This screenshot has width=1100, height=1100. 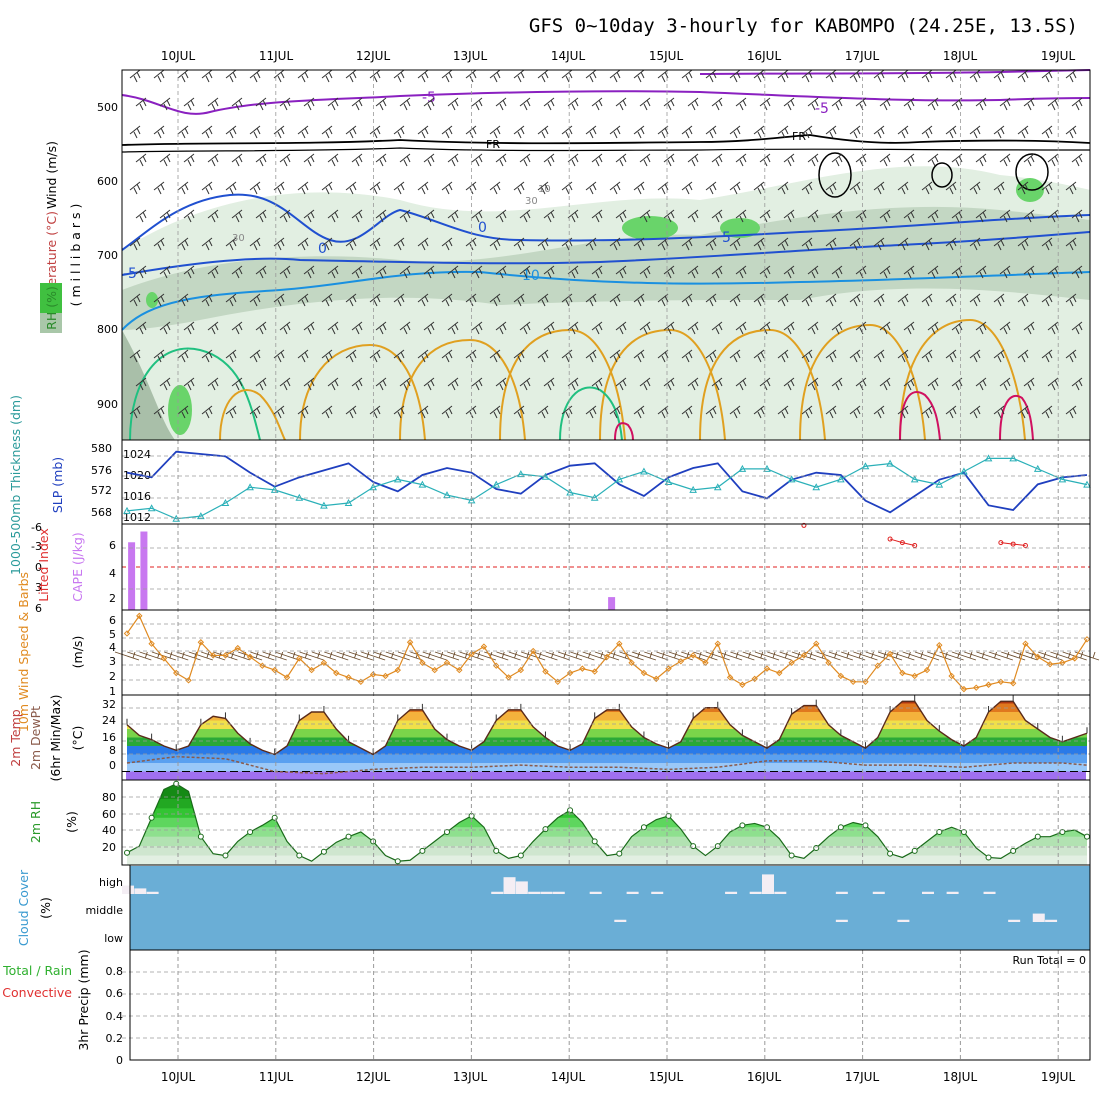 I want to click on panel-label-temp2m: 2m Temp, so click(x=15, y=737).